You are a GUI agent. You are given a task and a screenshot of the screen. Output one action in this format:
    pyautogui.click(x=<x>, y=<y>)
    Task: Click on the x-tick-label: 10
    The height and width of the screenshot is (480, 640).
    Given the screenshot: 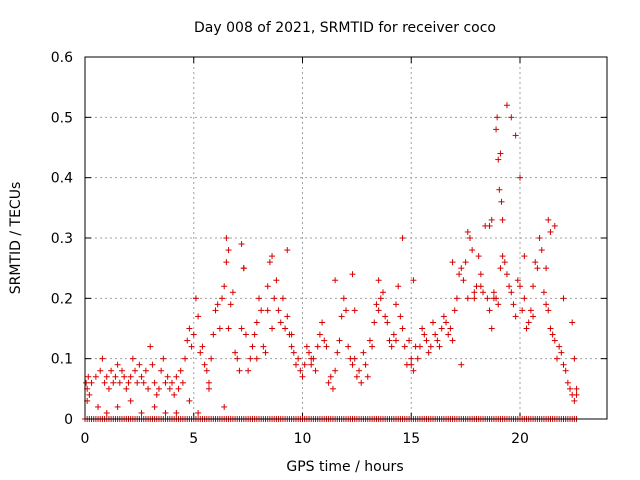 What is the action you would take?
    pyautogui.click(x=303, y=439)
    